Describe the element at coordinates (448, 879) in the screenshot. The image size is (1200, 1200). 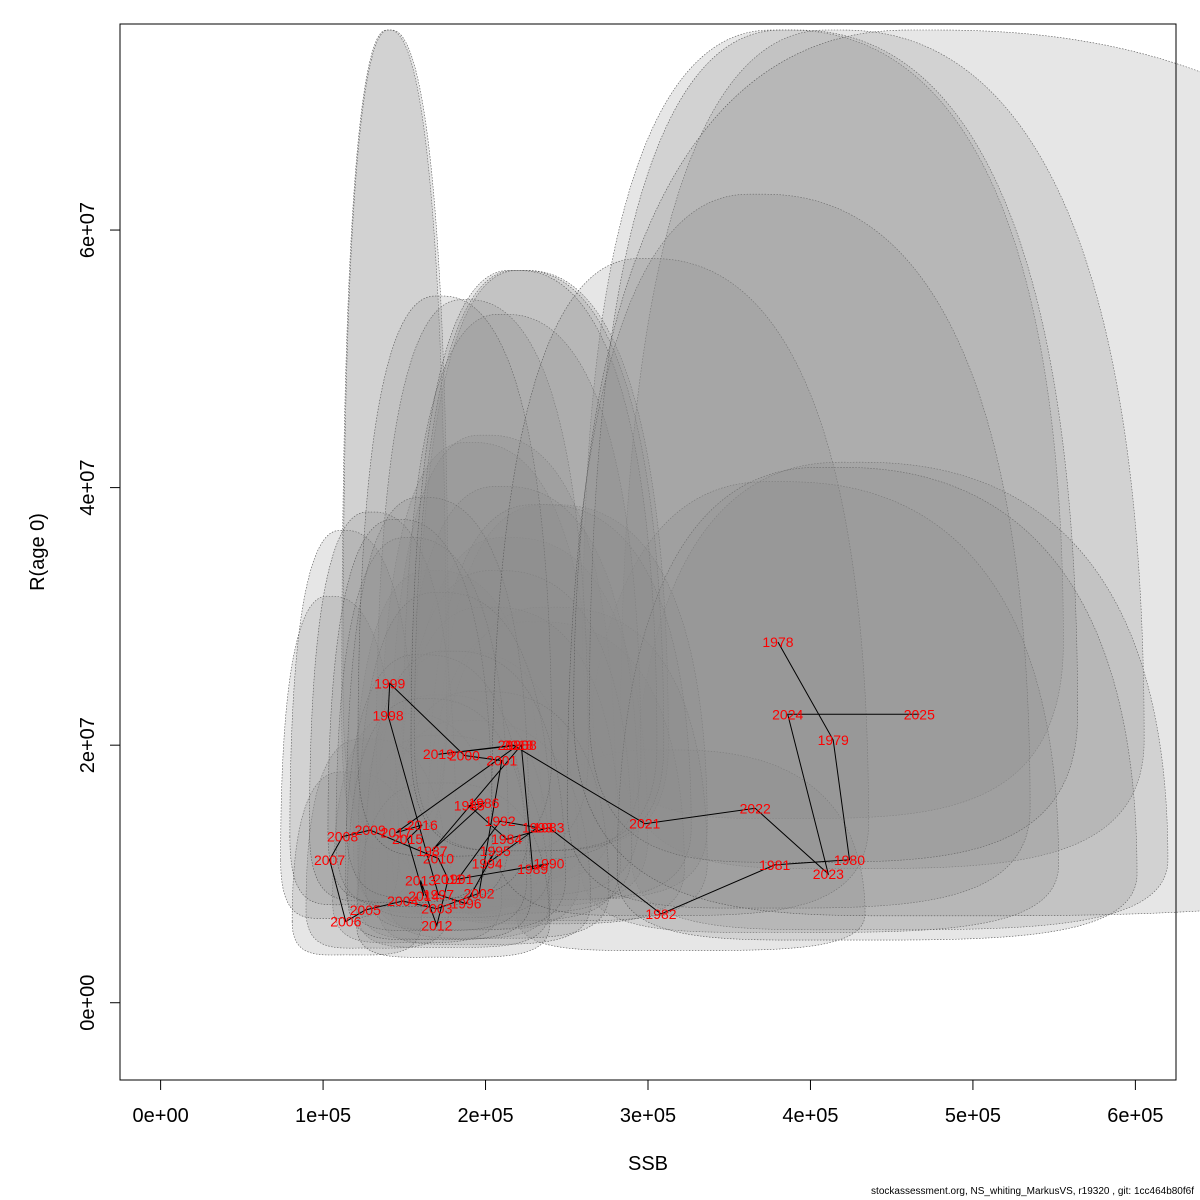
I see `year-label-2011: 2011` at that location.